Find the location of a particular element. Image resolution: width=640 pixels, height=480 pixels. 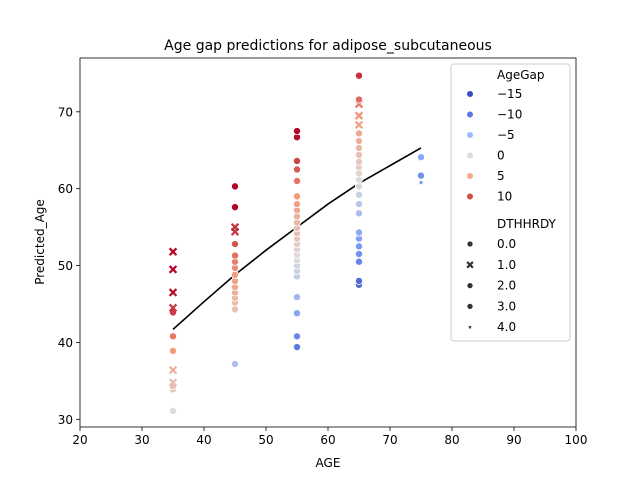

x-axis-label: AGE is located at coordinates (328, 463).